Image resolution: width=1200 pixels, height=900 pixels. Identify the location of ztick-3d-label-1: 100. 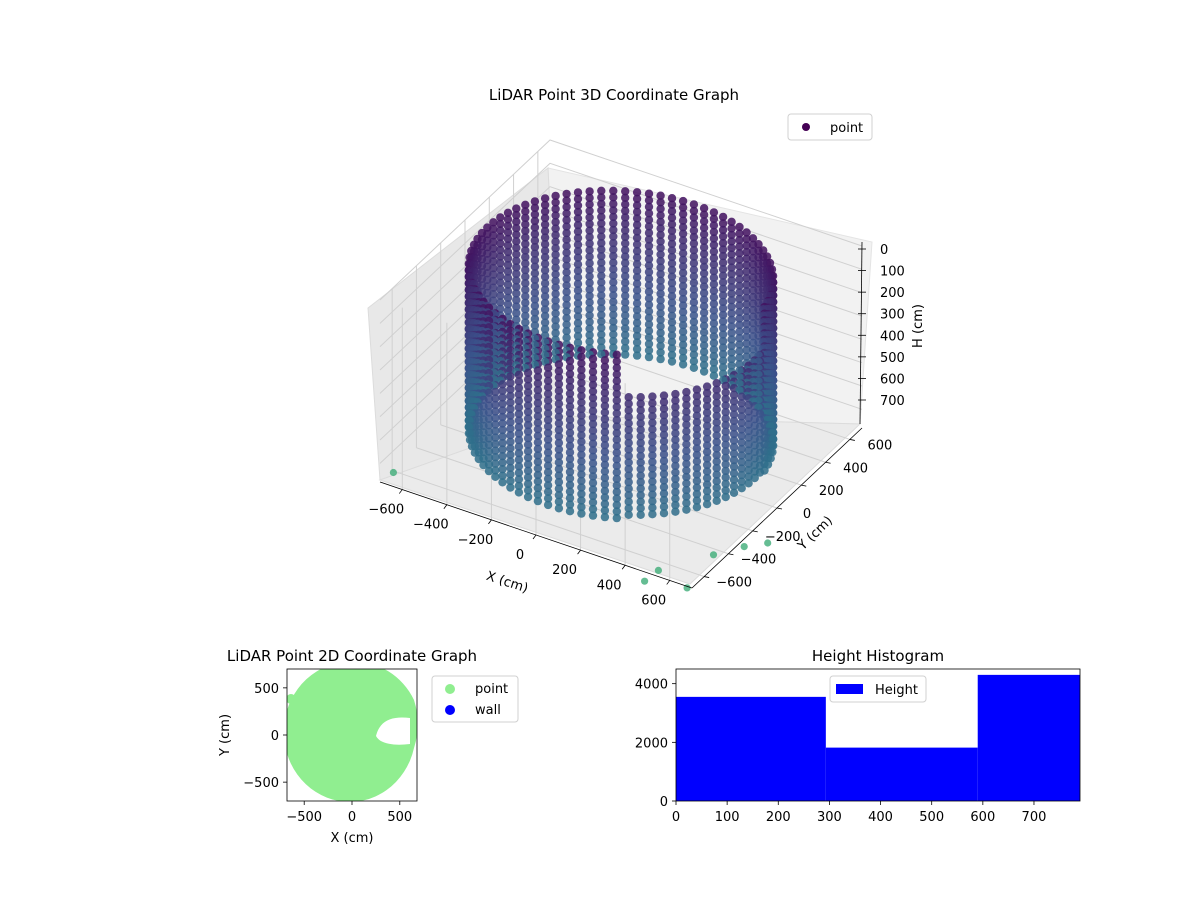
(892, 272).